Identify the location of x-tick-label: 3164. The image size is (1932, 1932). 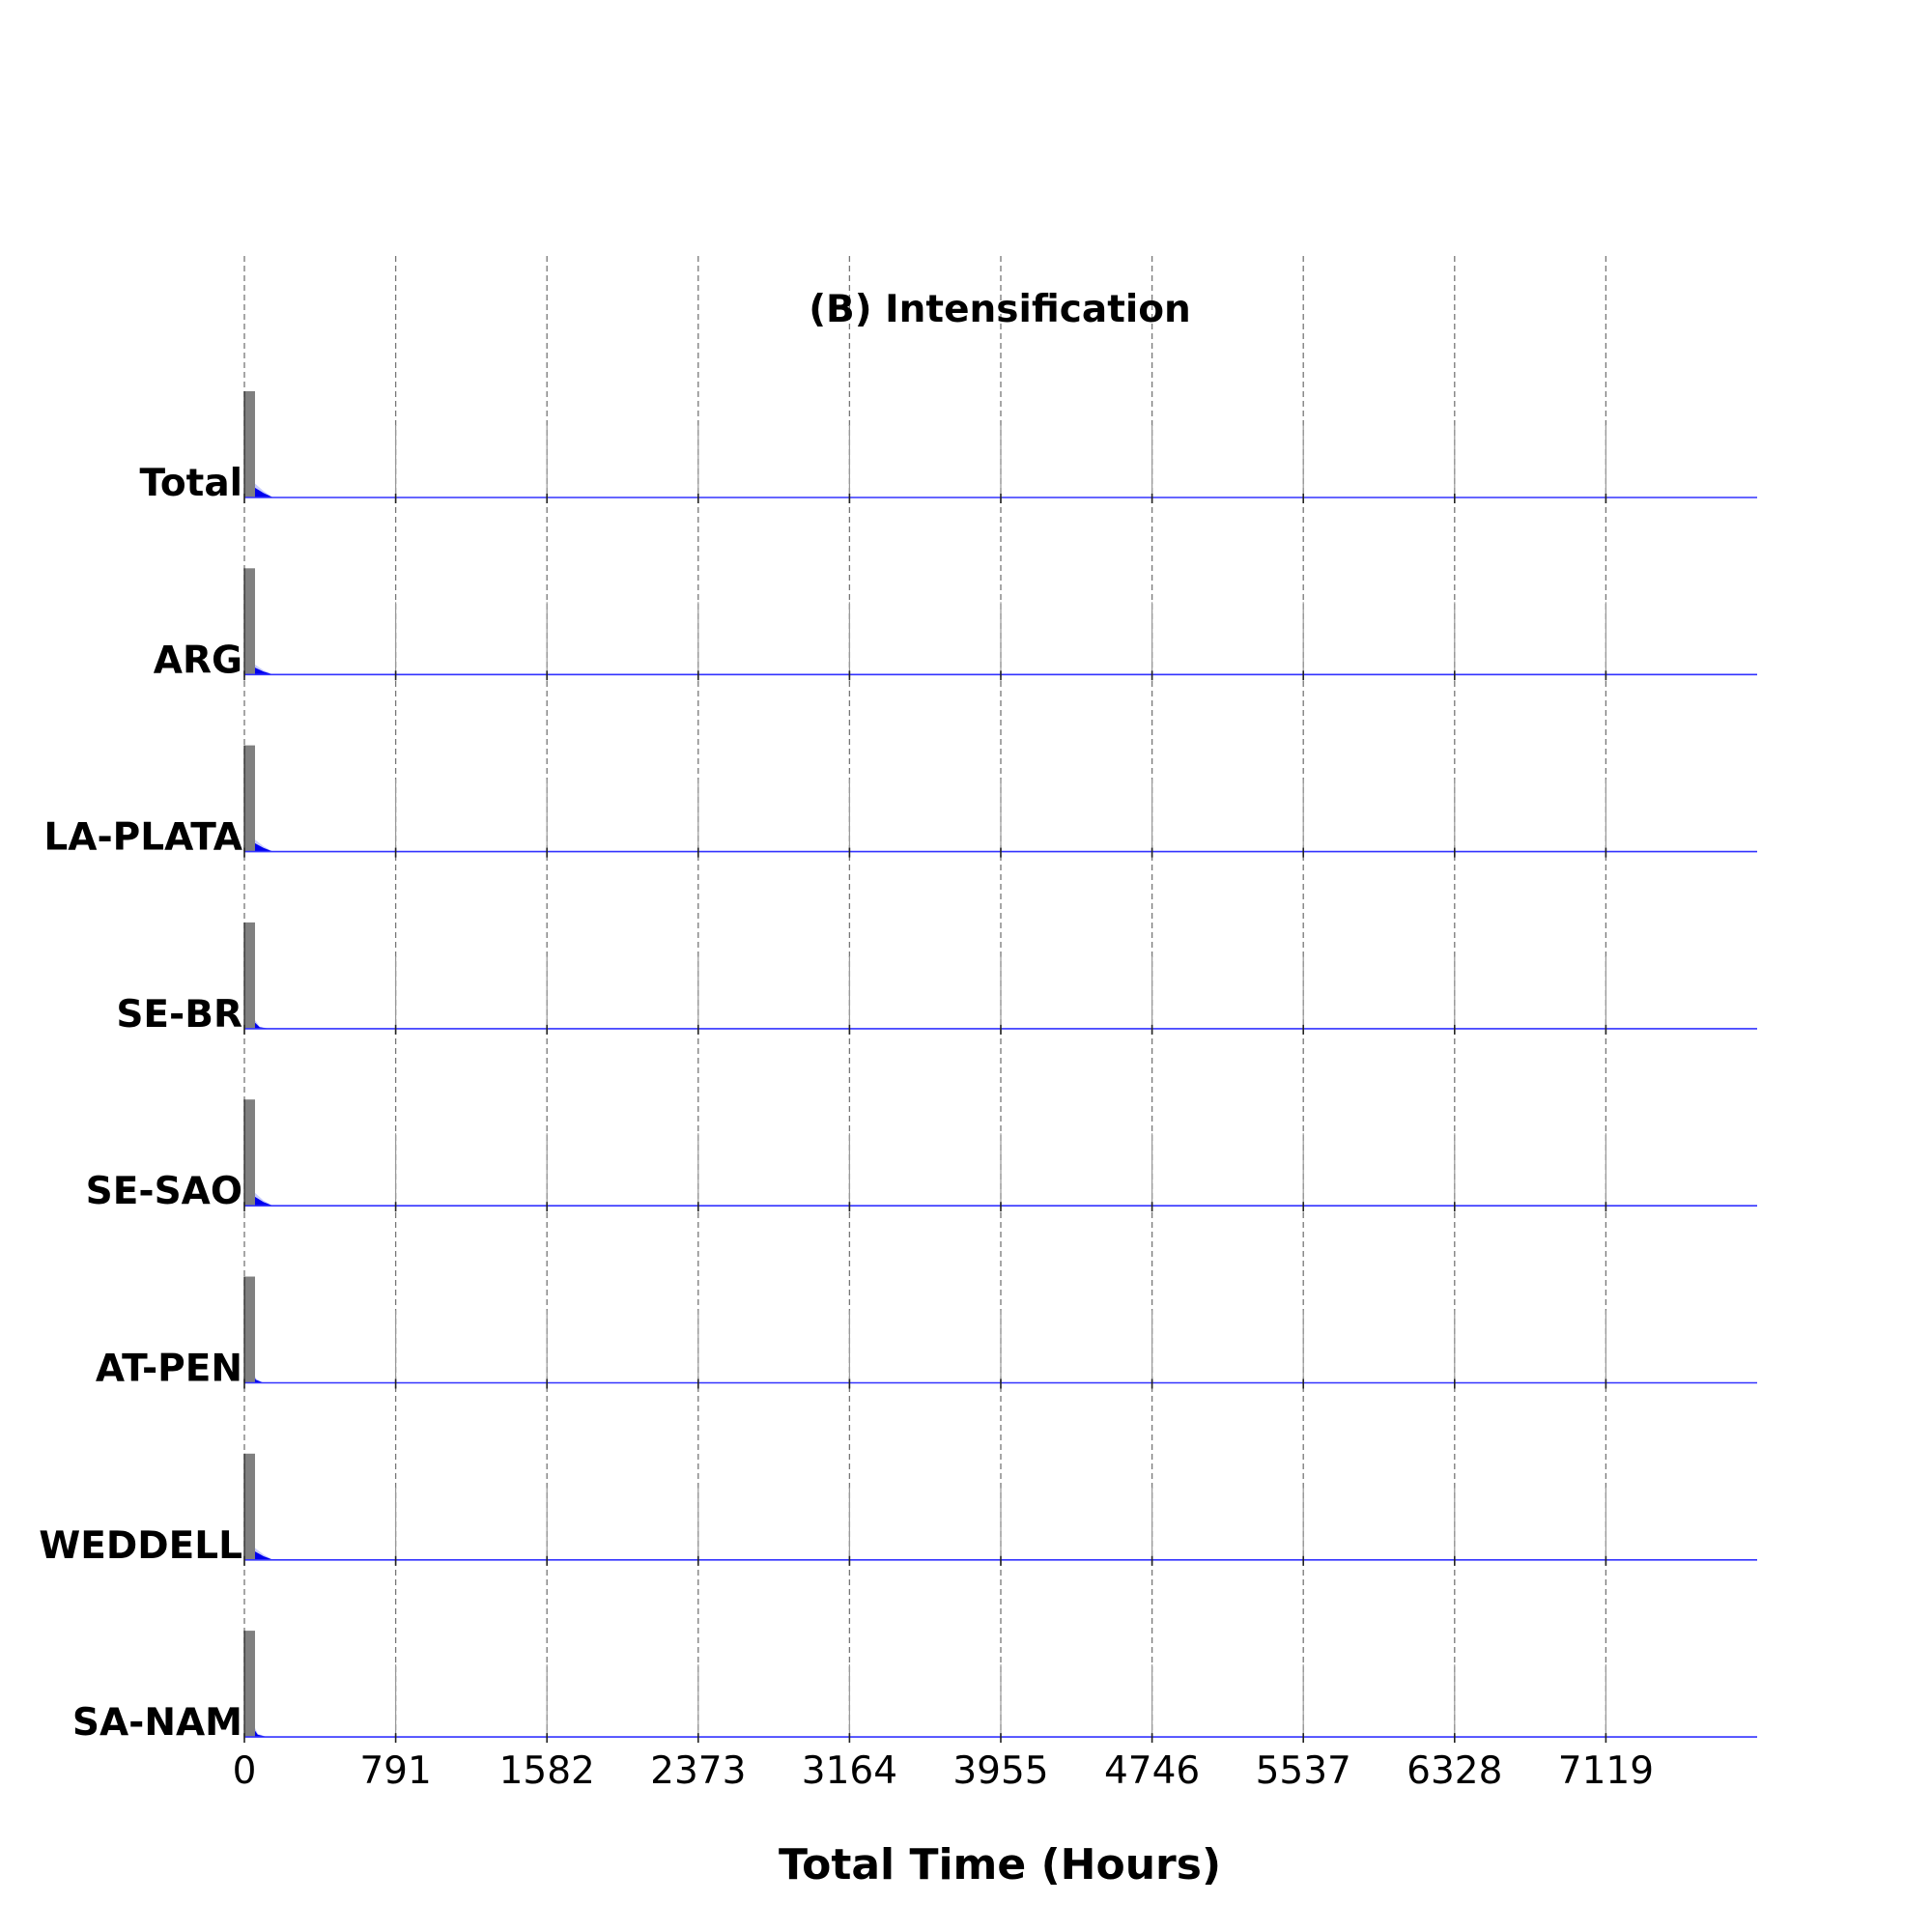
(849, 1771).